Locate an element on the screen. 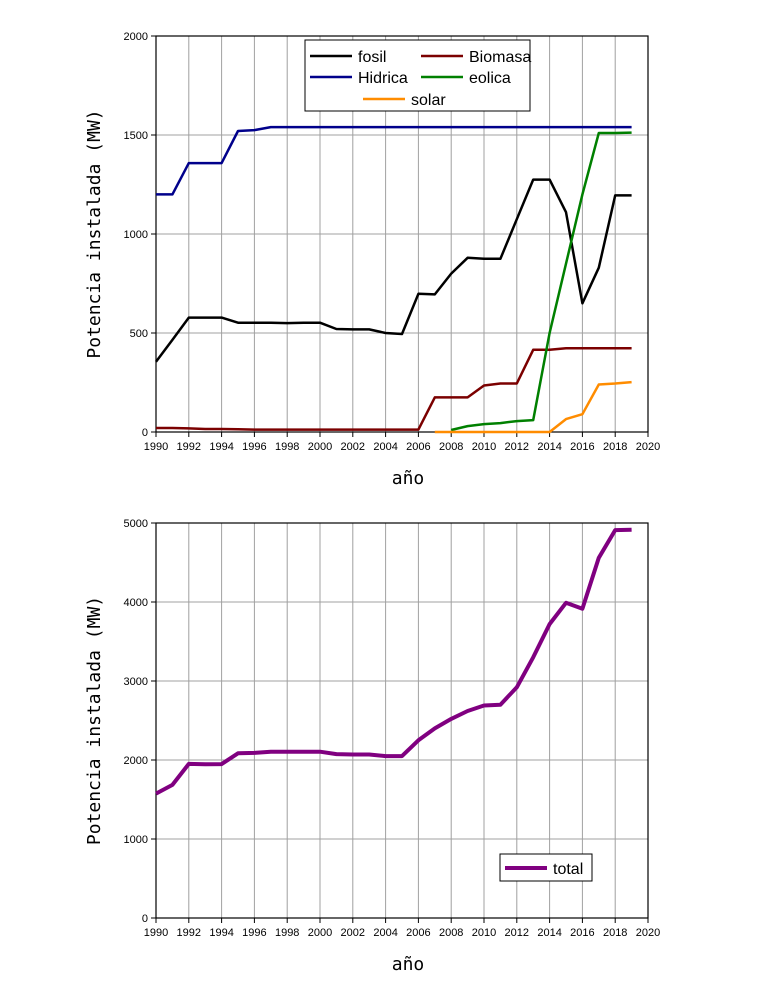  legend-box is located at coordinates (417, 75).